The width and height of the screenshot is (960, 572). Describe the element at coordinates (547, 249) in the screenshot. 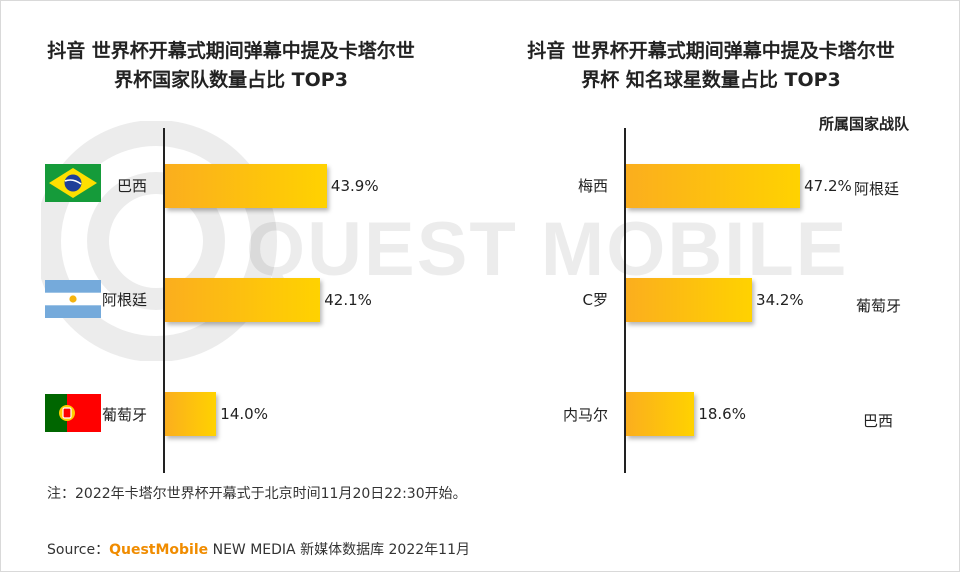

I see `watermark-text: QUEST MOBILE` at that location.